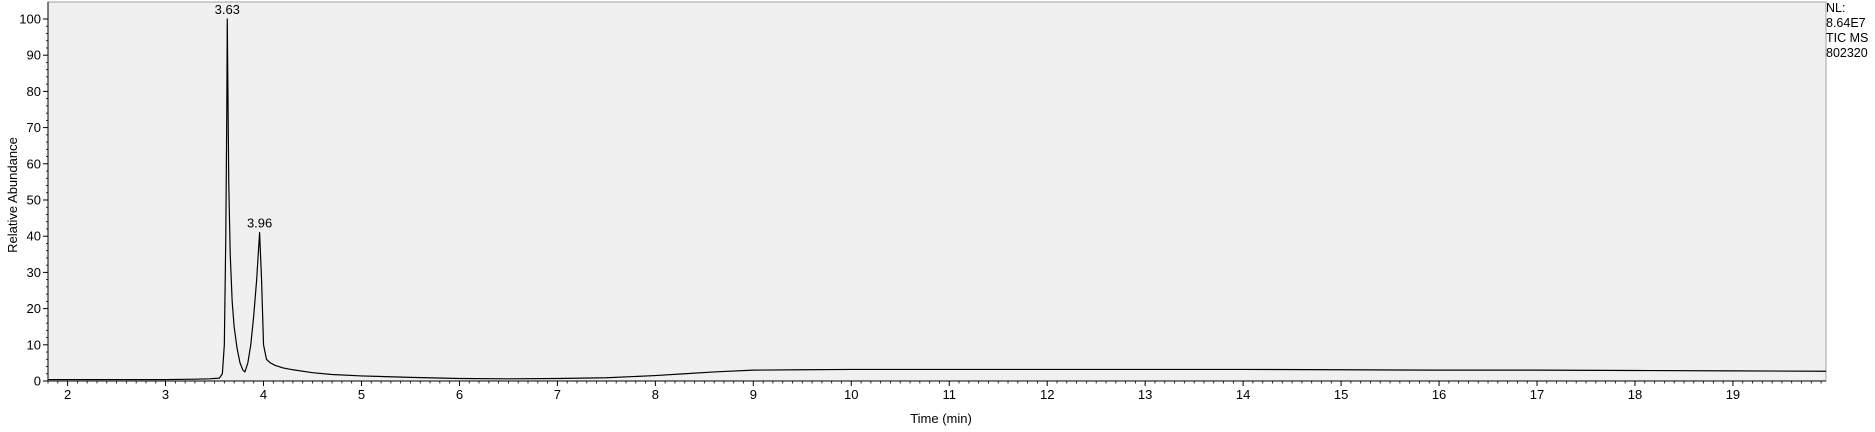 The image size is (1875, 432). I want to click on x-tick-label: 11, so click(949, 394).